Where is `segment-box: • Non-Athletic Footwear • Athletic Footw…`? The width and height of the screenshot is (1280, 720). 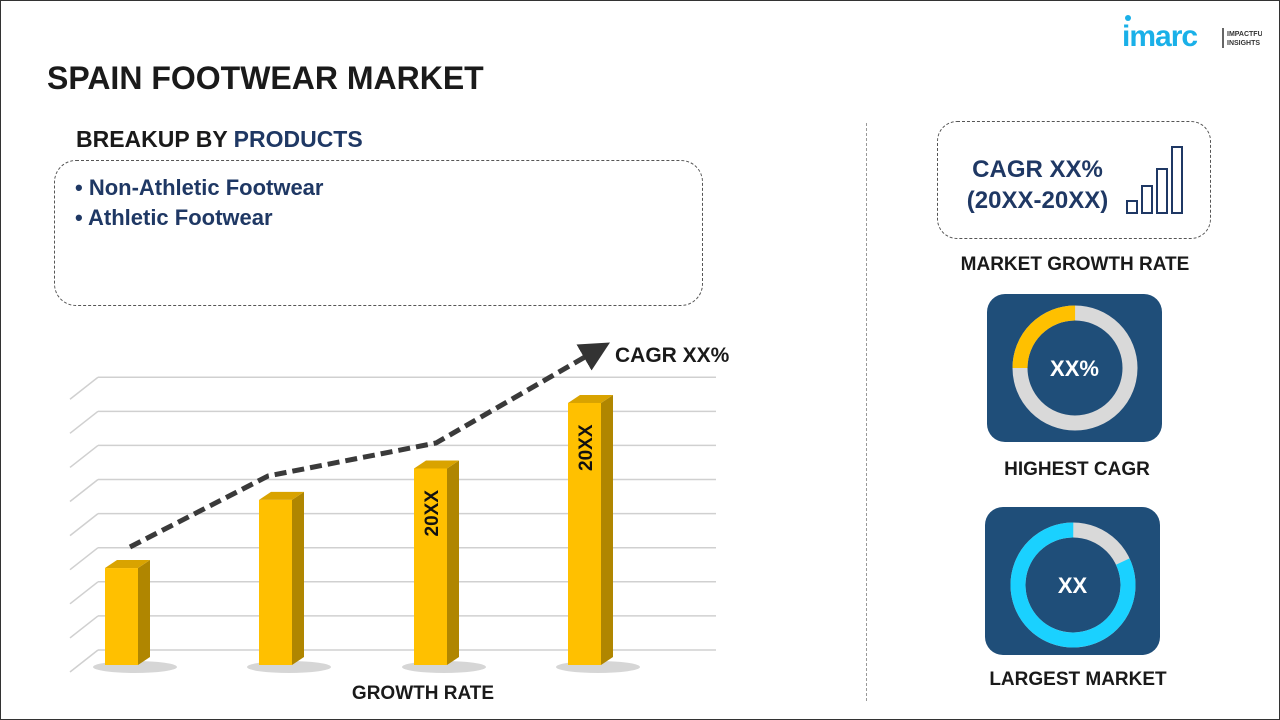 segment-box: • Non-Athletic Footwear • Athletic Footw… is located at coordinates (378, 233).